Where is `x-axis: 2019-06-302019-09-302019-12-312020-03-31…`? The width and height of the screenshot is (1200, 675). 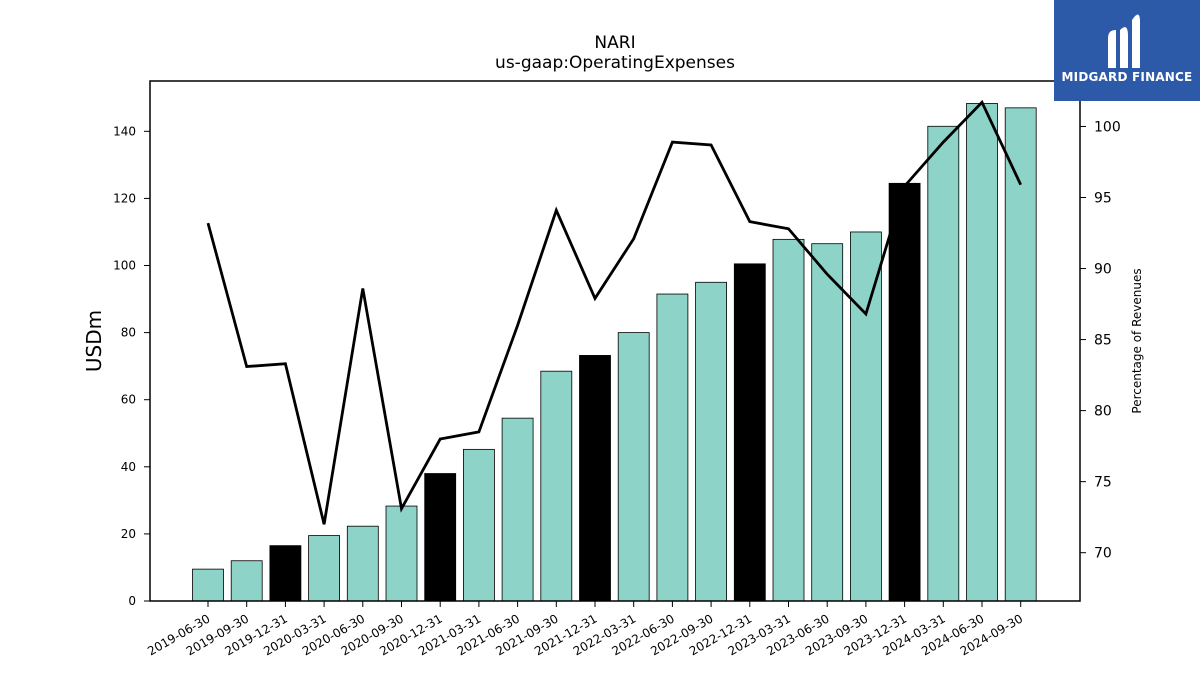
x-axis: 2019-06-302019-09-302019-12-312020-03-31… is located at coordinates (585, 629).